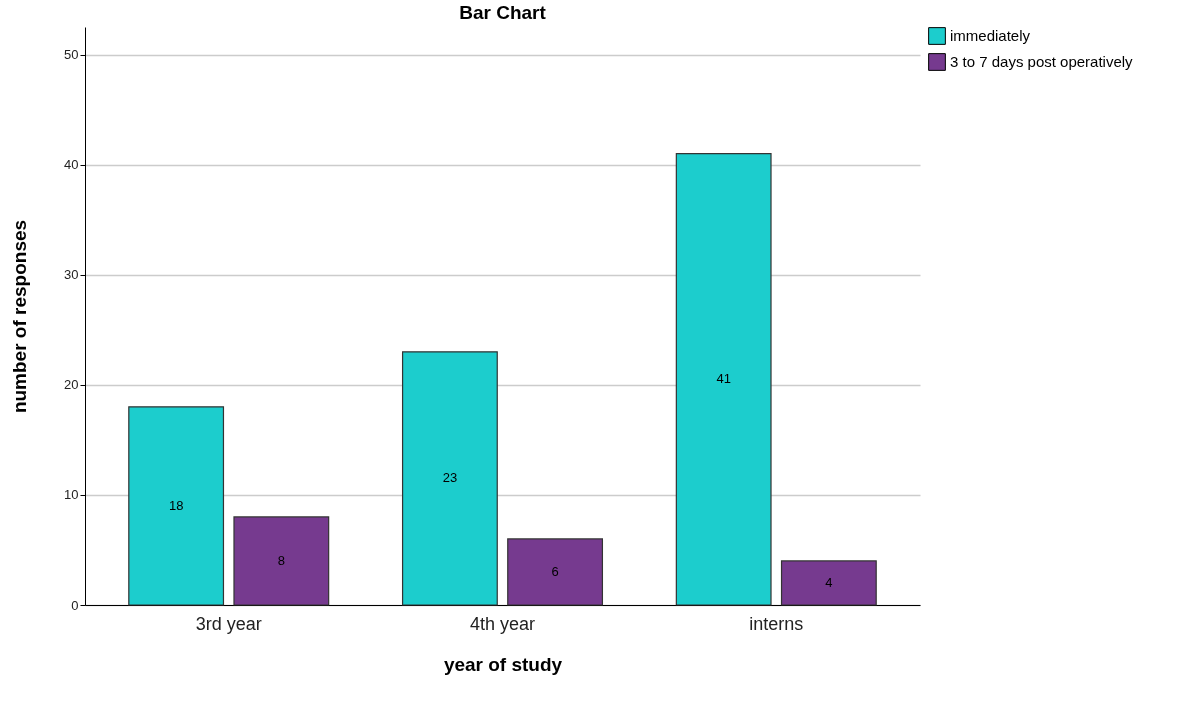 This screenshot has height=704, width=1177. I want to click on x-tick-label: 4th year, so click(502, 623).